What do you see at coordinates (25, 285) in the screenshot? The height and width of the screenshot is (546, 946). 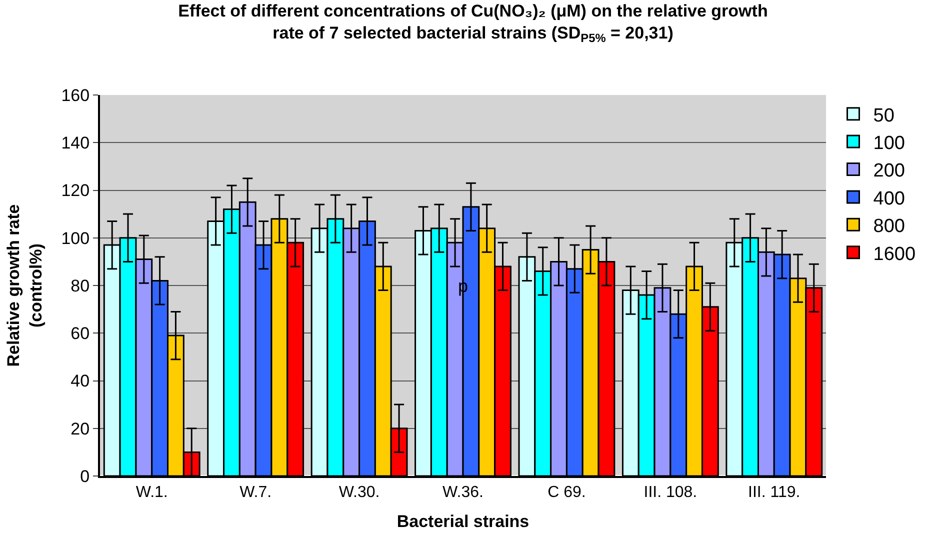 I see `y-axis-title: Relative growth rate (control%)` at bounding box center [25, 285].